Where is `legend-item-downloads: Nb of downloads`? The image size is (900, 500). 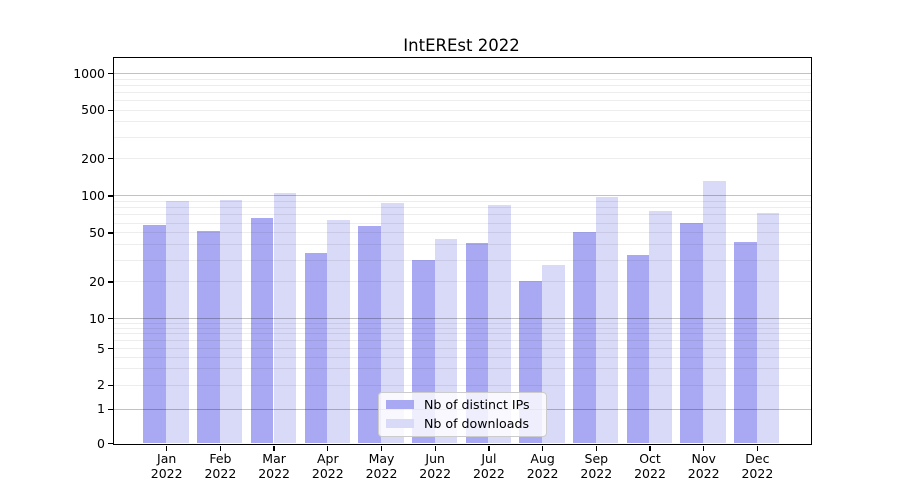
legend-item-downloads: Nb of downloads is located at coordinates (466, 423).